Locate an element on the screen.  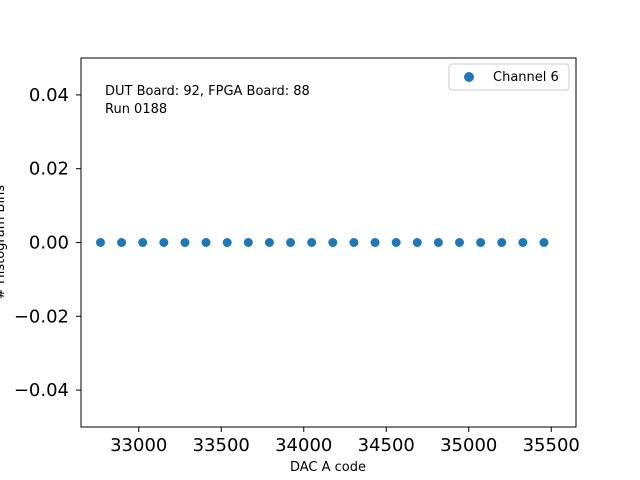
legend-label-channel-6: Channel 6 is located at coordinates (526, 77).